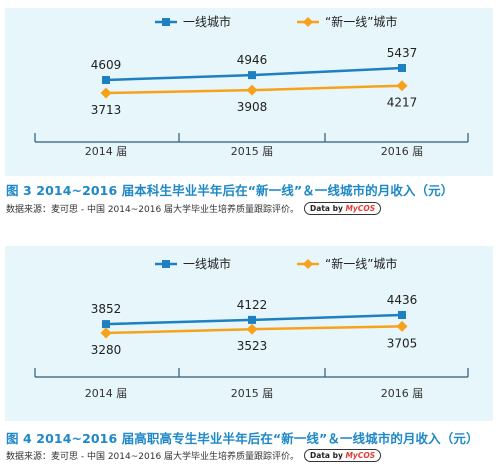  What do you see at coordinates (106, 350) in the screenshot?
I see `data-label: 3280` at bounding box center [106, 350].